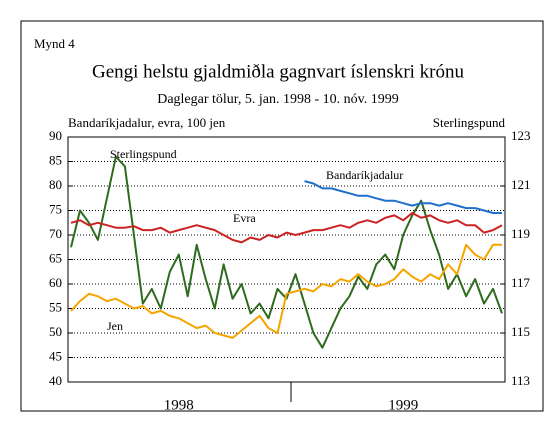 This screenshot has width=556, height=428. What do you see at coordinates (244, 218) in the screenshot?
I see `series-label: Evra` at bounding box center [244, 218].